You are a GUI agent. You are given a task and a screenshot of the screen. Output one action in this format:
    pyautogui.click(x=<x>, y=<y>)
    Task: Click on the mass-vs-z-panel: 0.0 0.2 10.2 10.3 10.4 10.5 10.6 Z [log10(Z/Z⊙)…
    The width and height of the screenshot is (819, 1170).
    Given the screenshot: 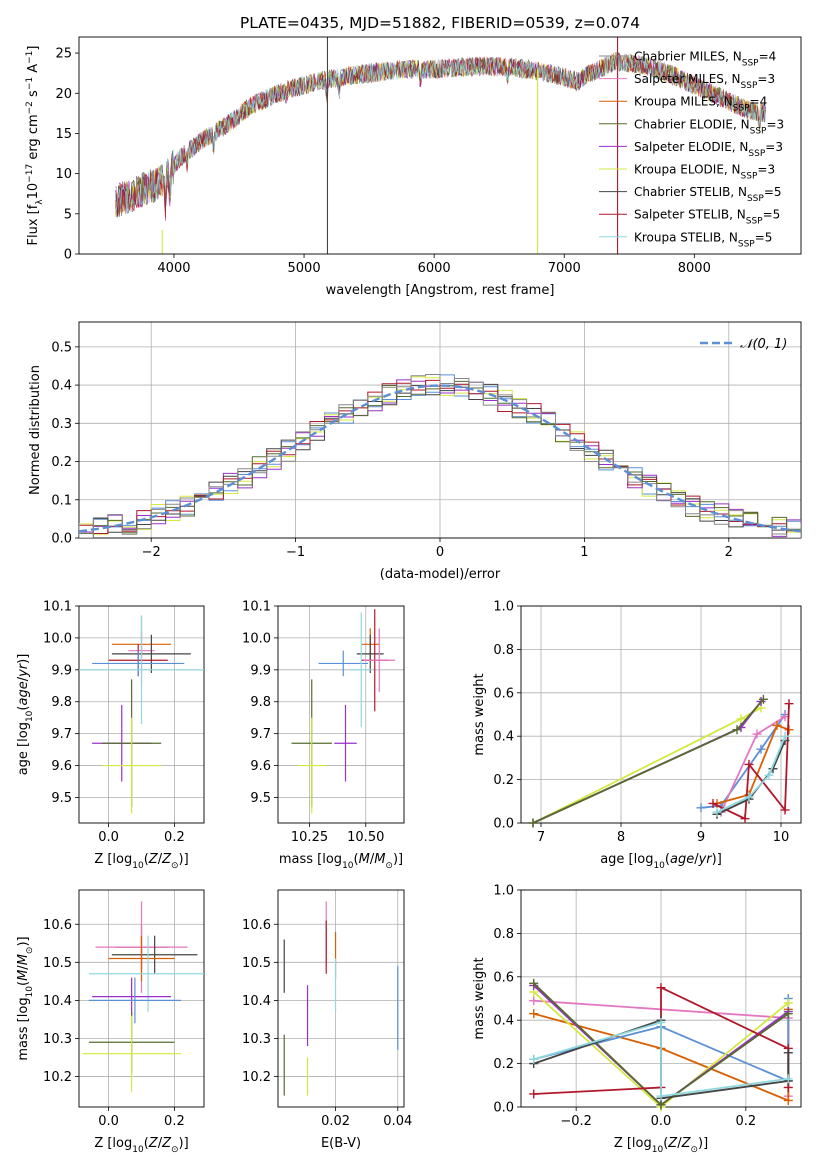 What is the action you would take?
    pyautogui.click(x=110, y=1022)
    